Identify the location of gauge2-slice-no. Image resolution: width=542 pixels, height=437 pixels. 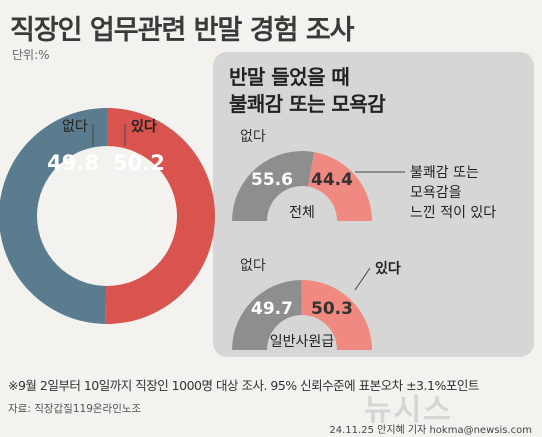
(267, 315).